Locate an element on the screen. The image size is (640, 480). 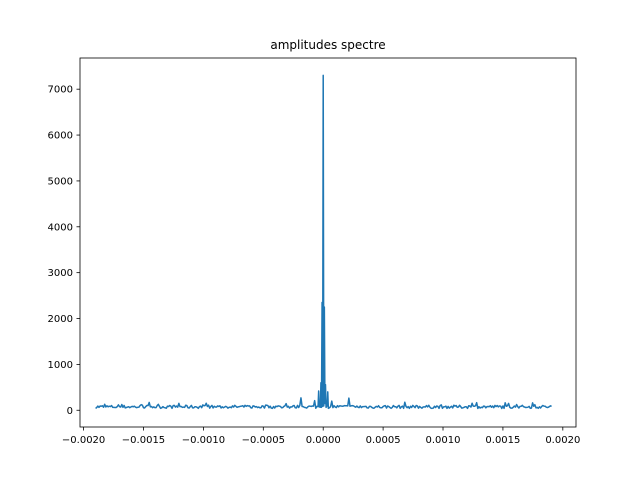
y-tick-label: 0 is located at coordinates (70, 411).